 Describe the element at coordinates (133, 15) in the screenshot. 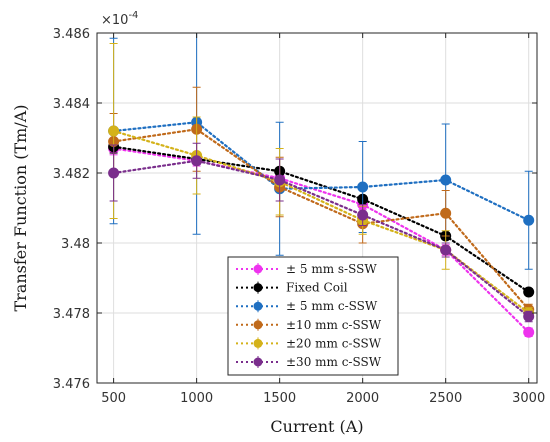

I see `y-axis-exponent-power: -4` at that location.